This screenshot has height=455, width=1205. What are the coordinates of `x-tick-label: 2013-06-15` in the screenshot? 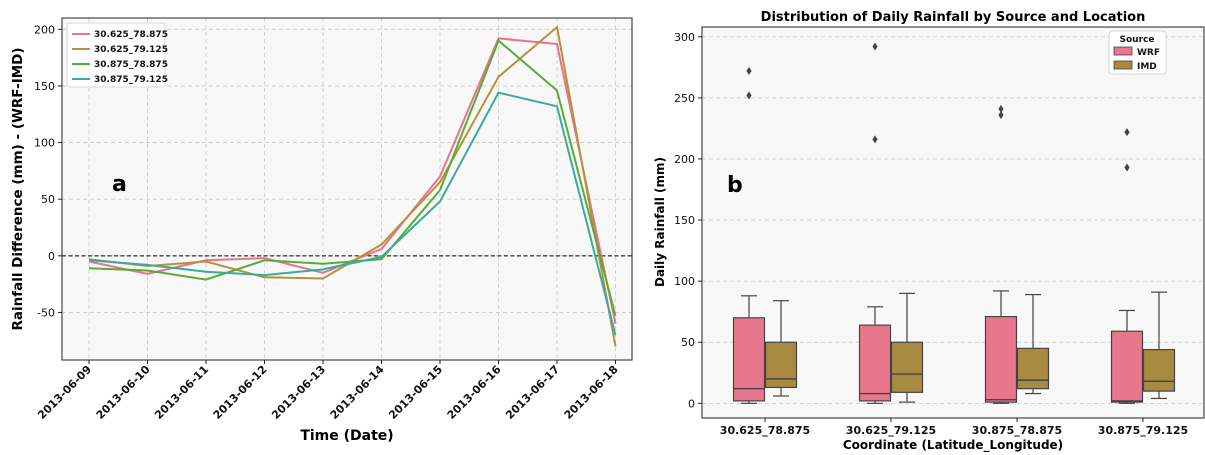 It's located at (415, 392).